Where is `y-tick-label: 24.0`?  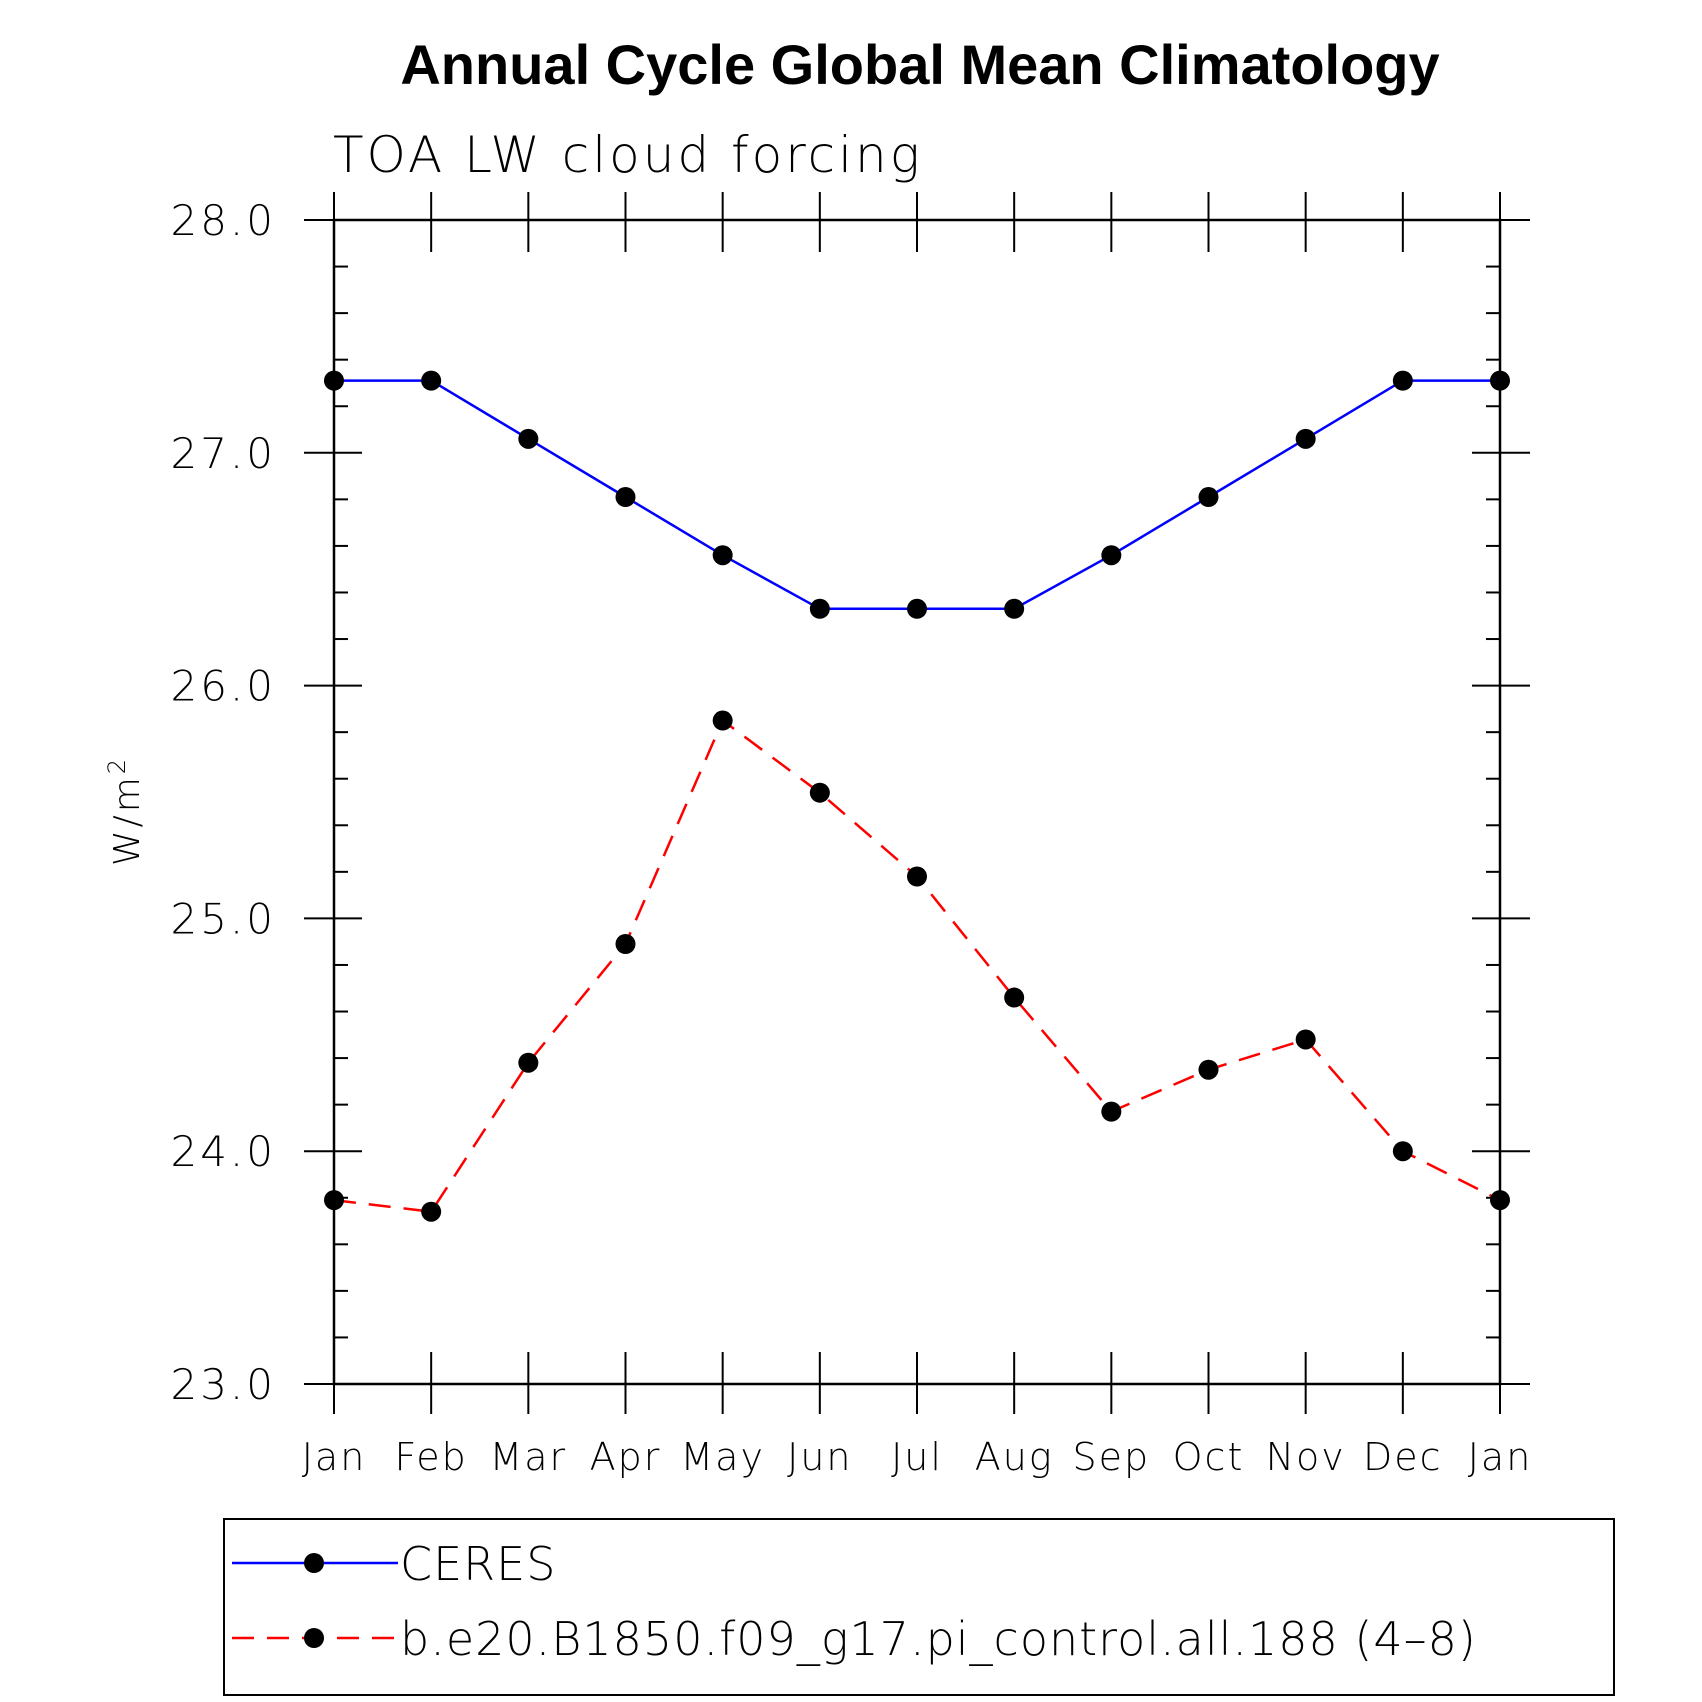
y-tick-label: 24.0 is located at coordinates (223, 1151).